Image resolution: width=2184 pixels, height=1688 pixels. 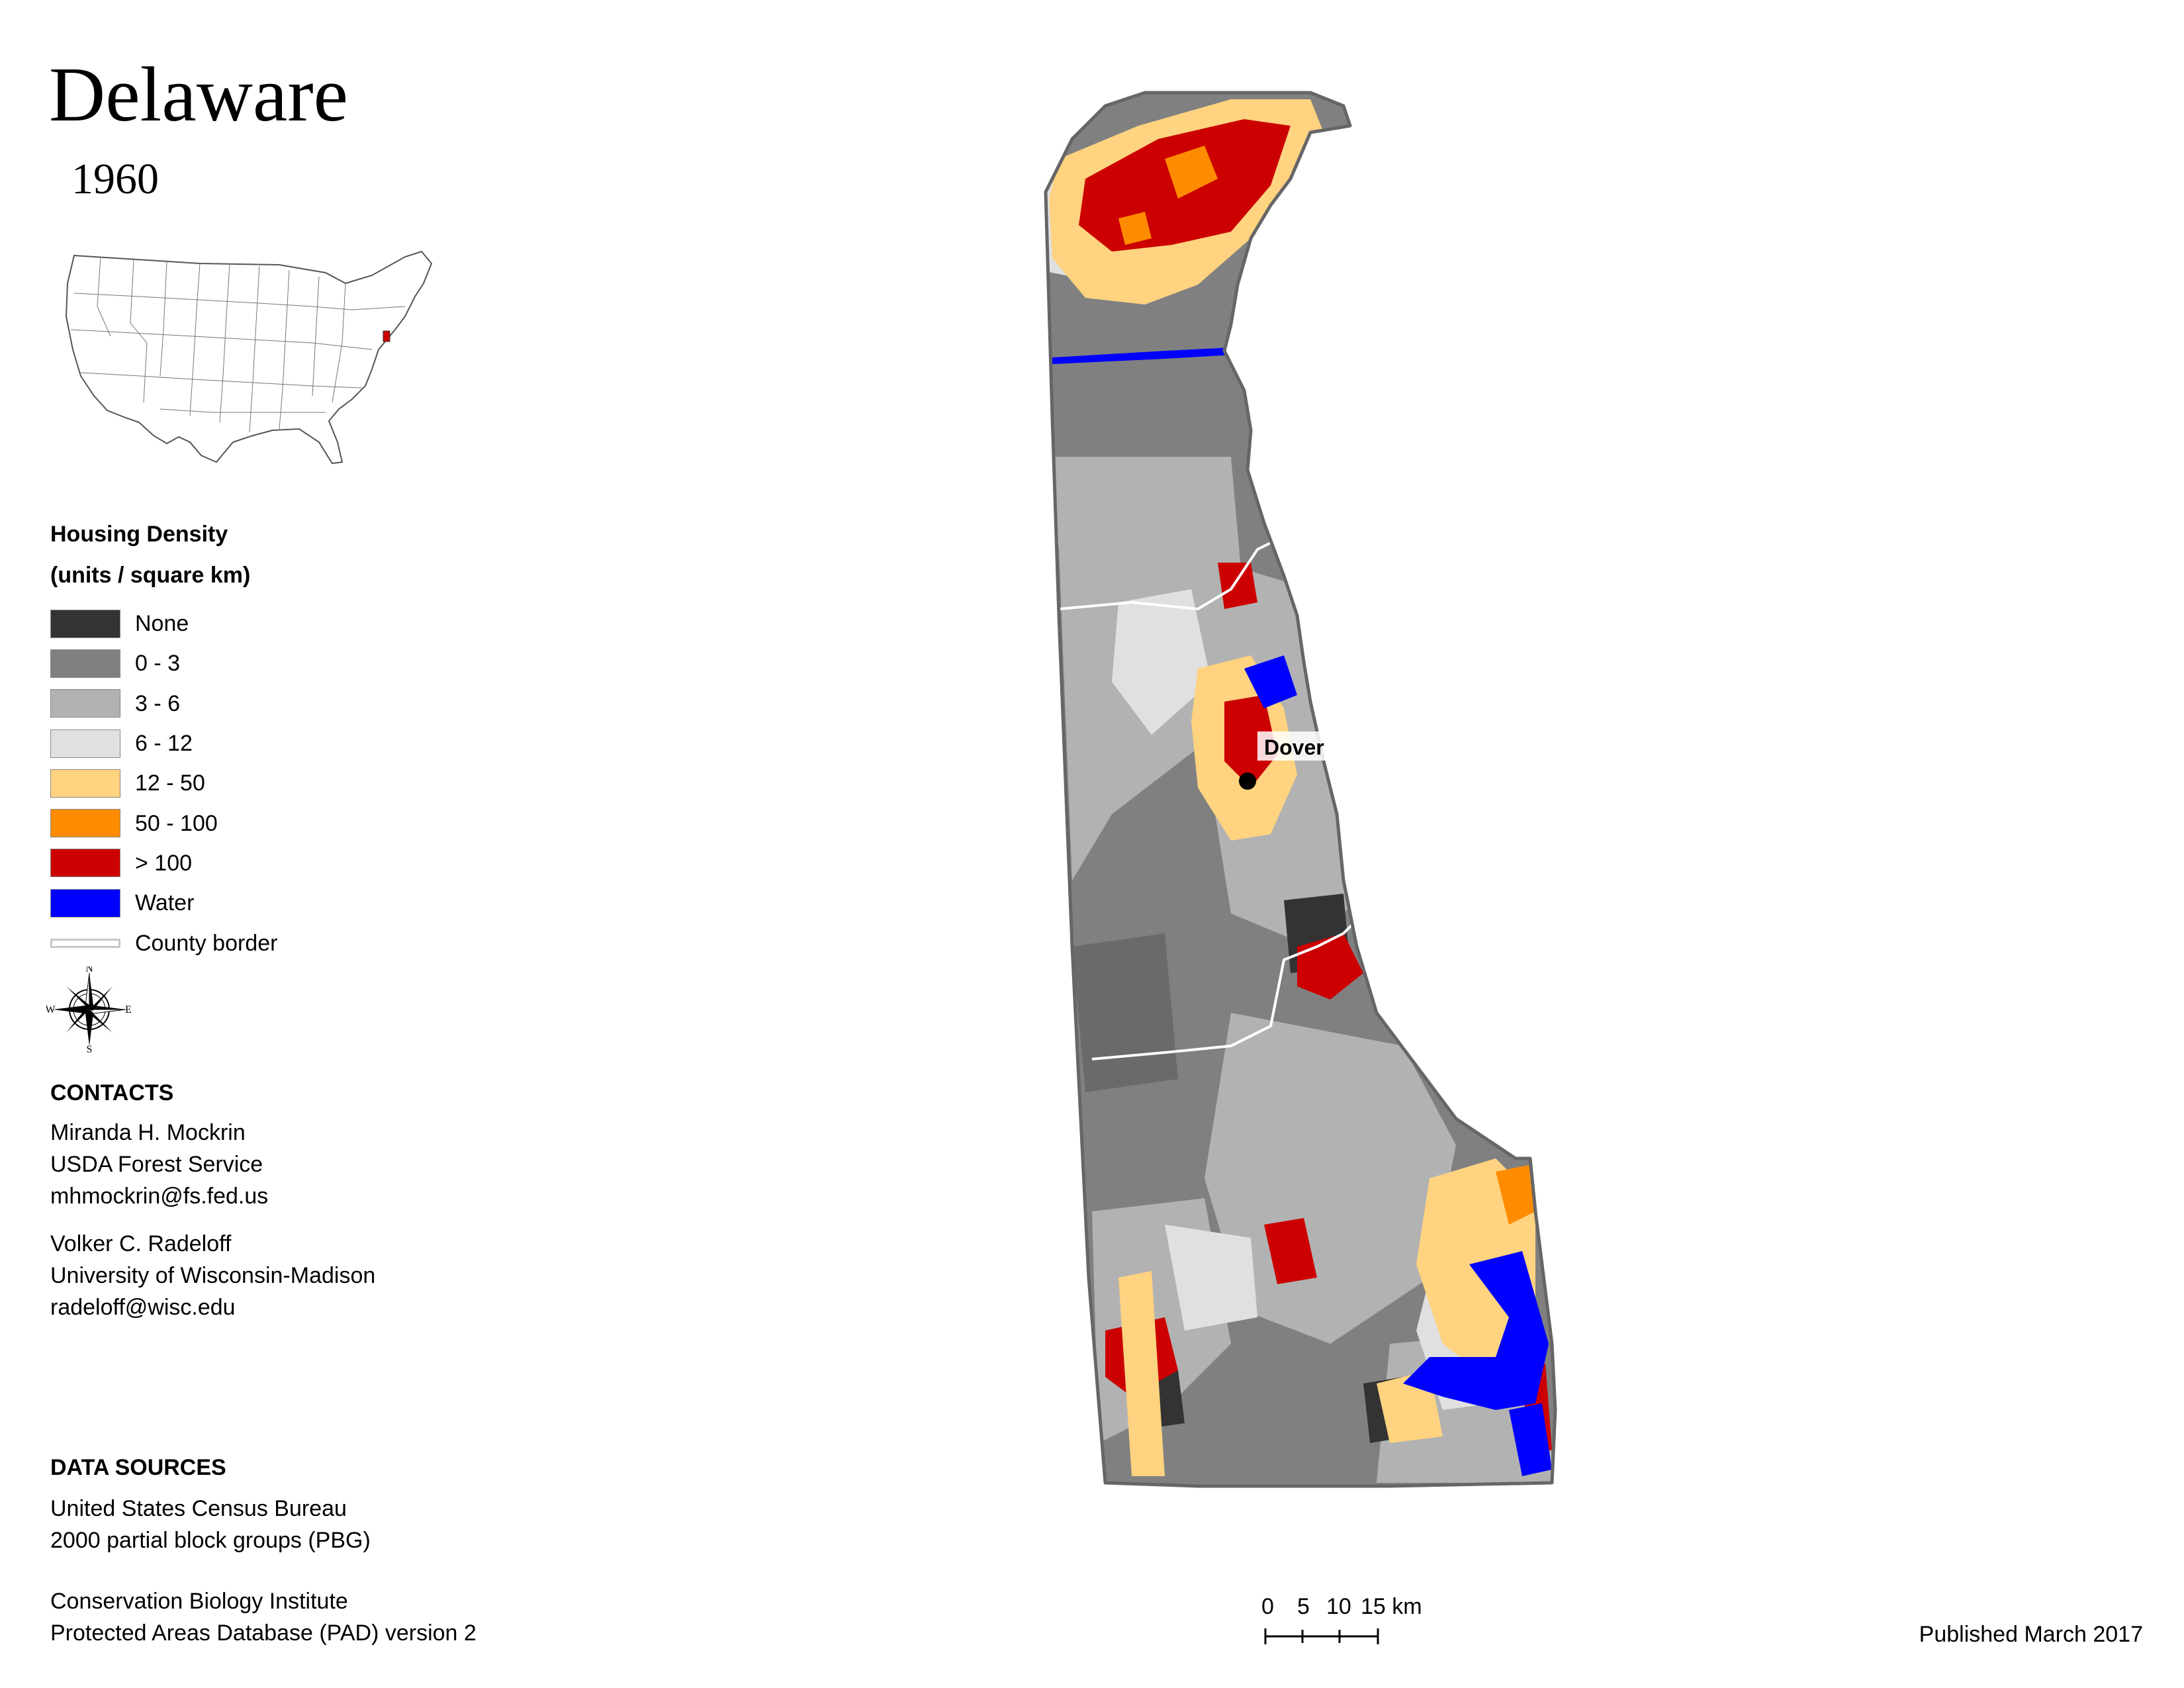 What do you see at coordinates (1247, 781) in the screenshot?
I see `dover-marker` at bounding box center [1247, 781].